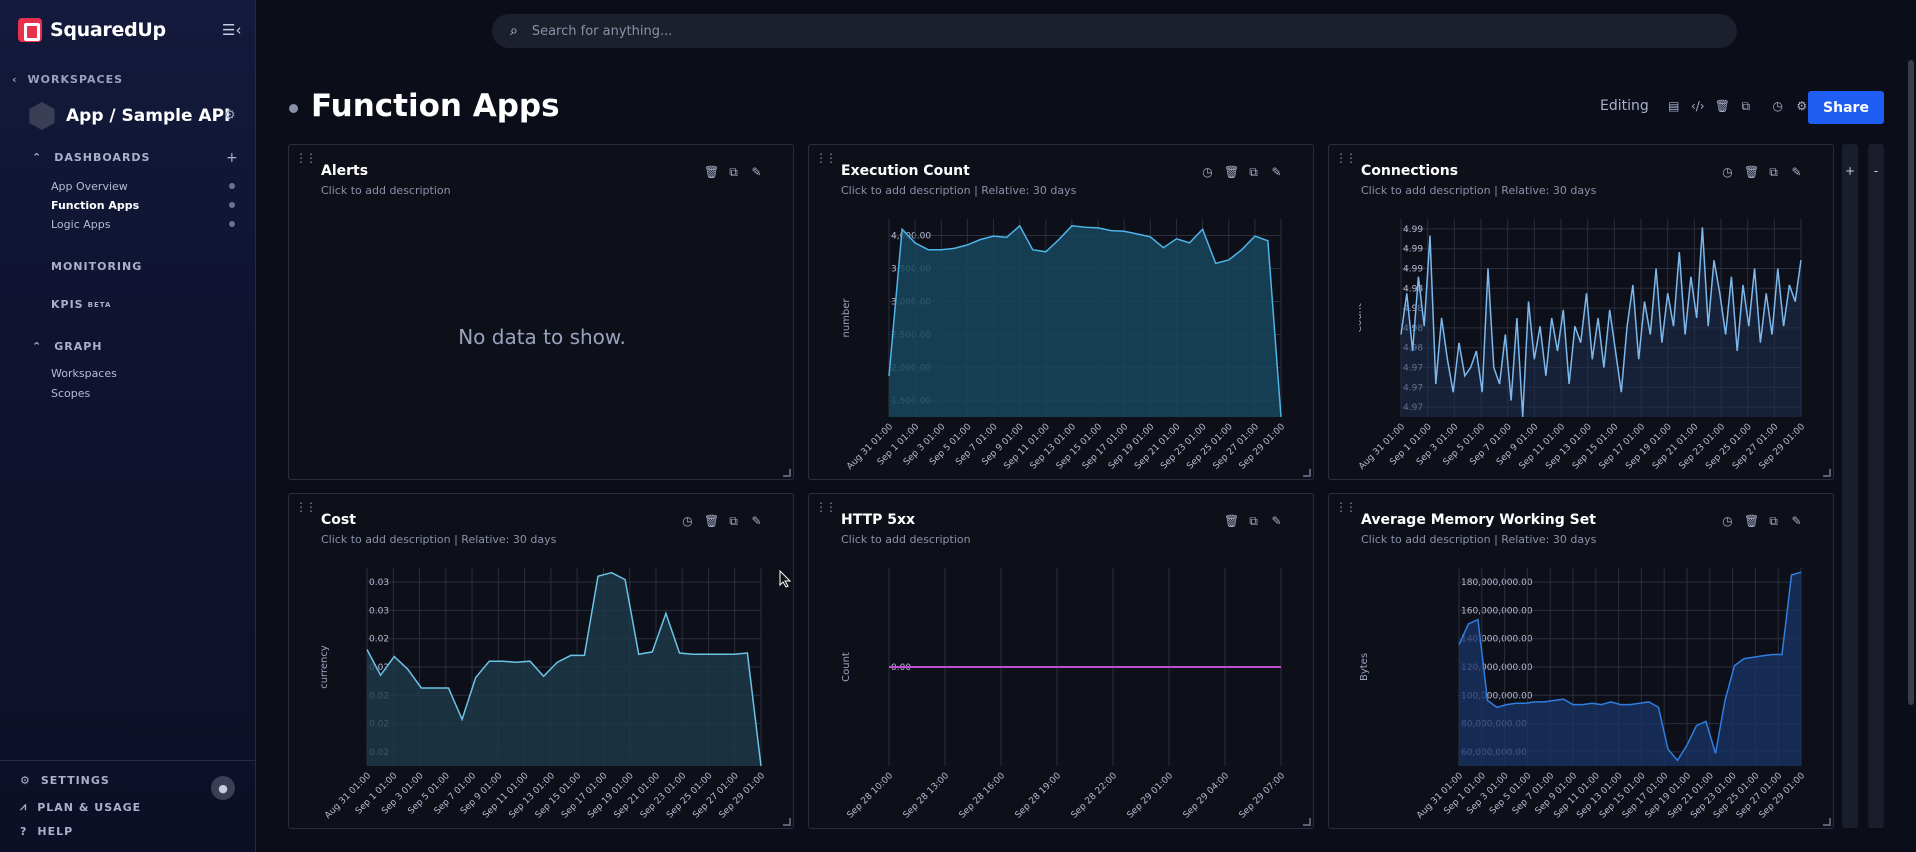 The width and height of the screenshot is (1916, 852). Describe the element at coordinates (542, 337) in the screenshot. I see `no-data-message: No data to show.` at that location.